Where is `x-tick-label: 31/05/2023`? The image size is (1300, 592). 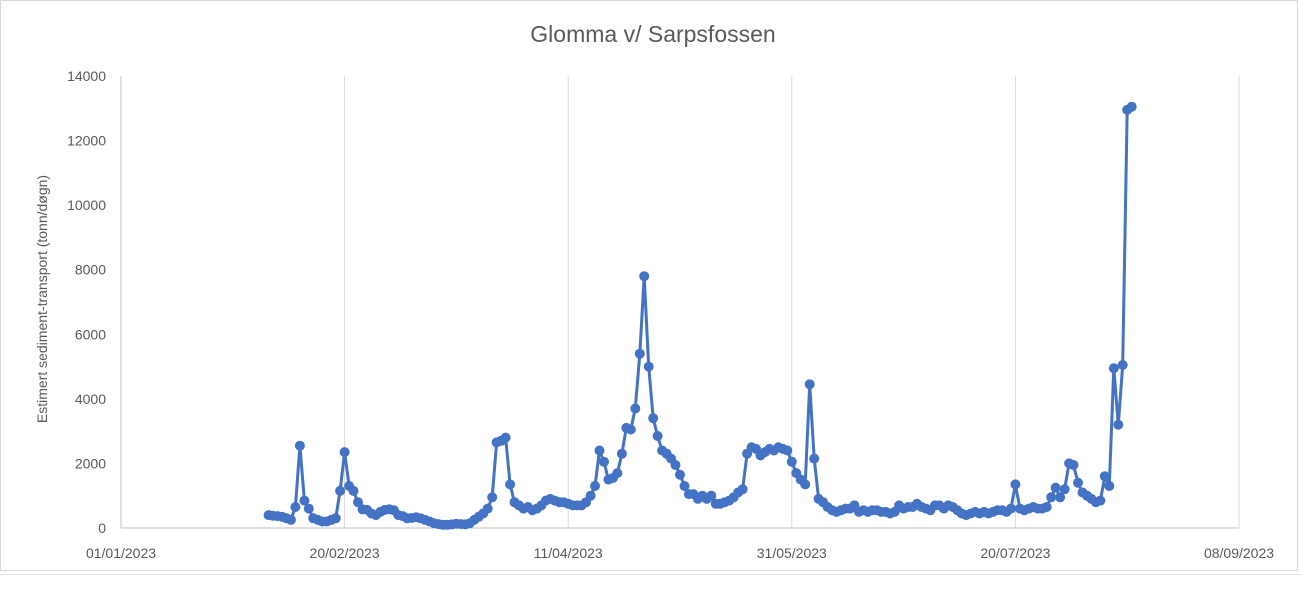 x-tick-label: 31/05/2023 is located at coordinates (792, 553).